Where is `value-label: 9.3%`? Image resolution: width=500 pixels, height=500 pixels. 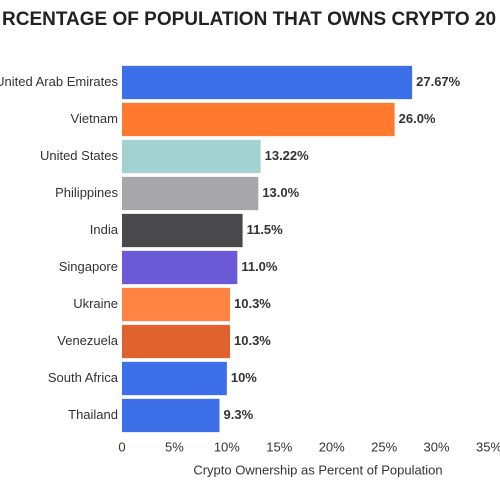
value-label: 9.3% is located at coordinates (239, 414).